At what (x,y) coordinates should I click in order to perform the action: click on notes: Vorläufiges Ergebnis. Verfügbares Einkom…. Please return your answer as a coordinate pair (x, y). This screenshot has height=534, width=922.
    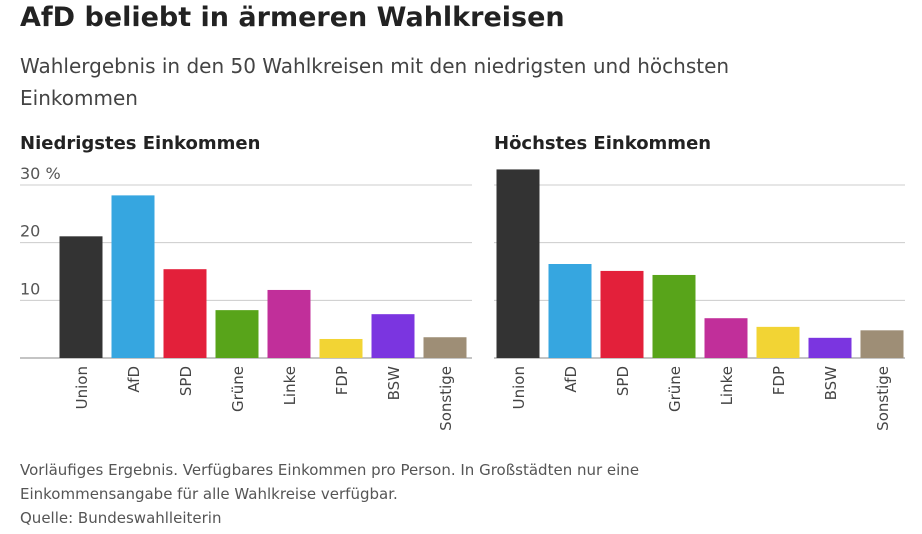
    Looking at the image, I should click on (390, 494).